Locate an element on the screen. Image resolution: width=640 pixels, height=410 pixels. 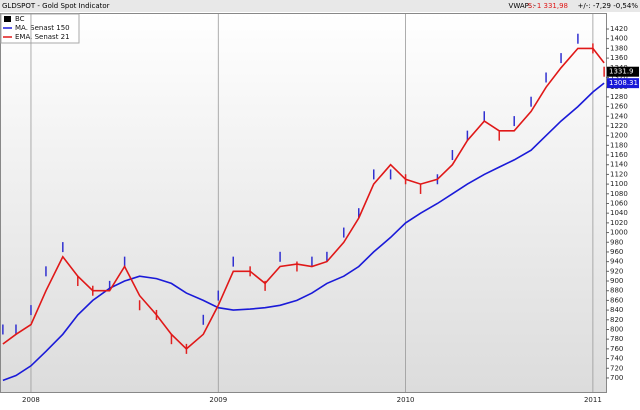
vwap: VWAP: - is located at coordinates (523, 6).